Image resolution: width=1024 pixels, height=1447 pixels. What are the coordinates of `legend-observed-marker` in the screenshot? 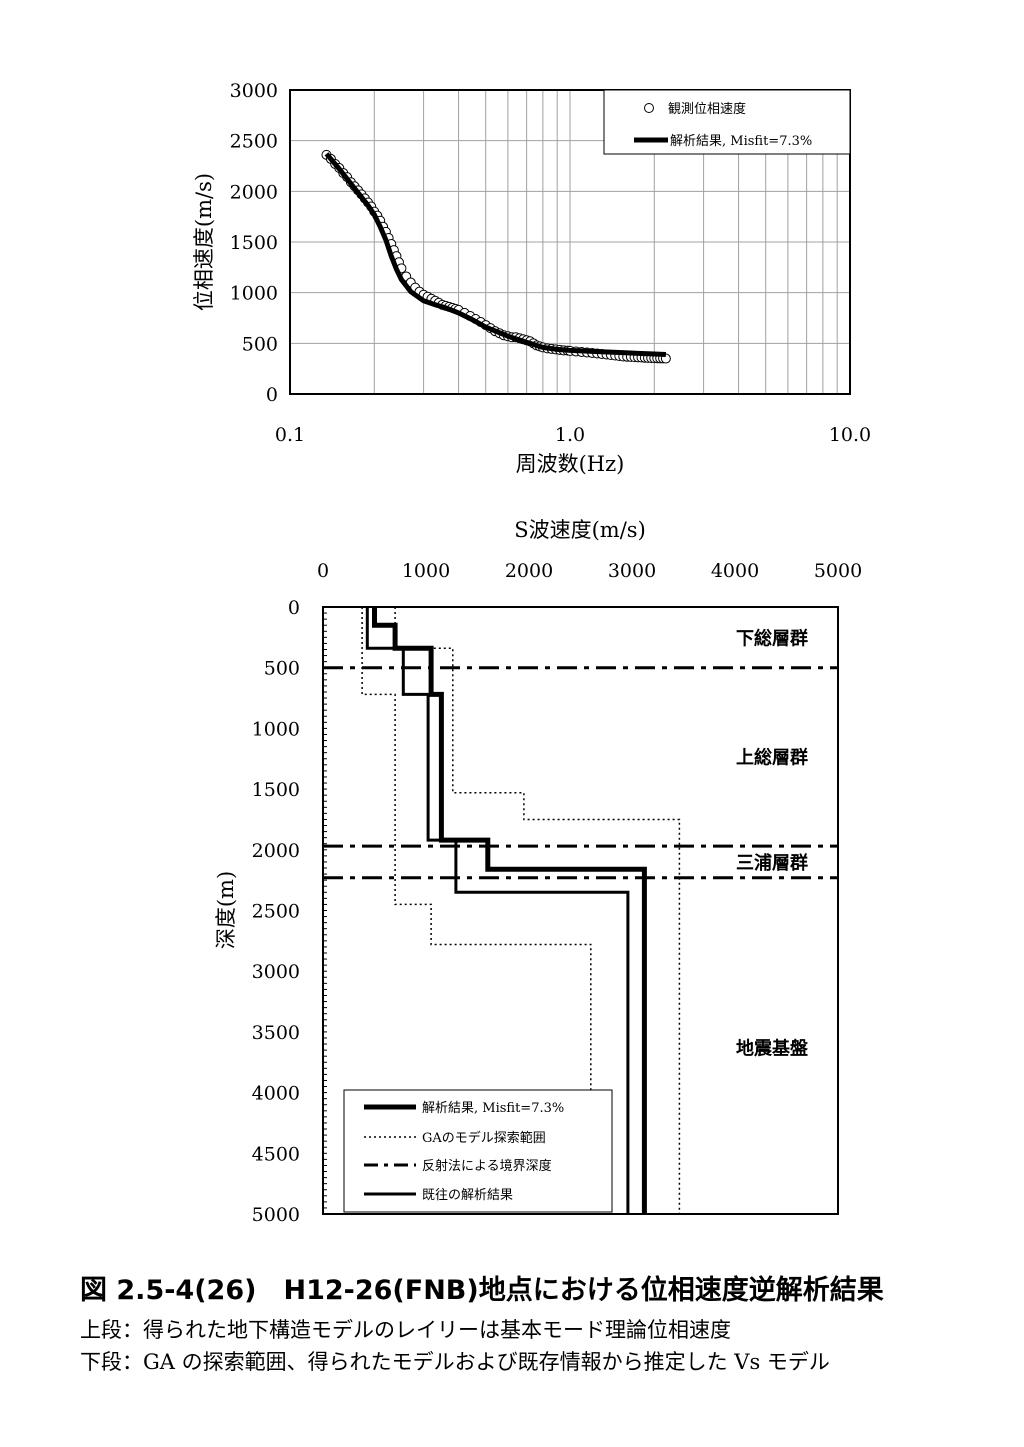 It's located at (649, 108).